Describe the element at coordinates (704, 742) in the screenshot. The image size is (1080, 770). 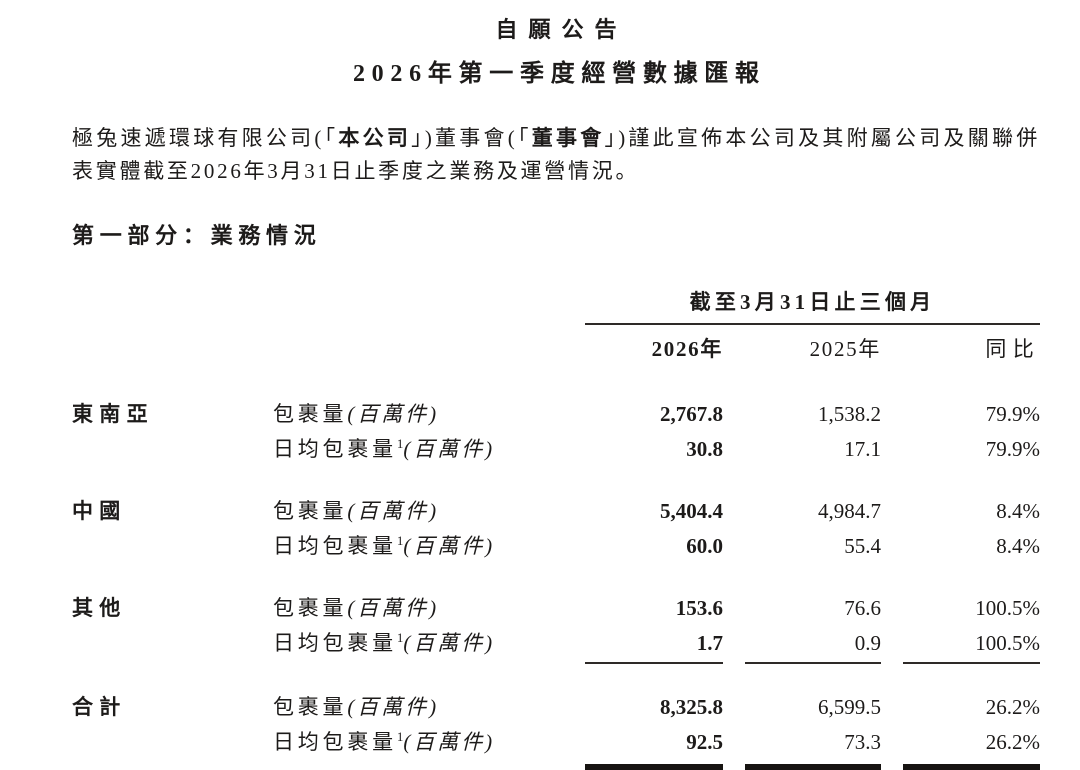
I see `value-2026: 92.5` at that location.